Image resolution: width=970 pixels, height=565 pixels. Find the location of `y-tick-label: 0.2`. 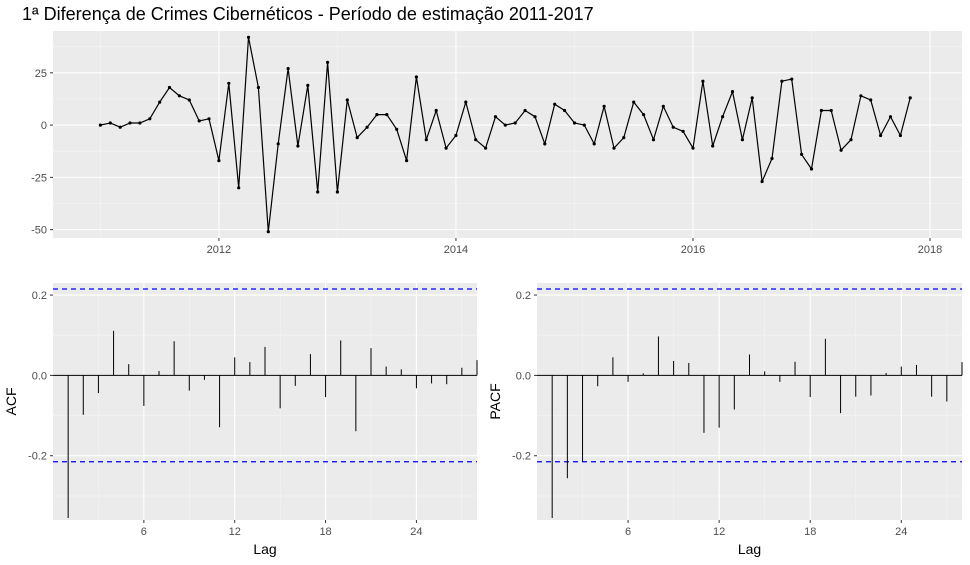

y-tick-label: 0.2 is located at coordinates (39, 296).